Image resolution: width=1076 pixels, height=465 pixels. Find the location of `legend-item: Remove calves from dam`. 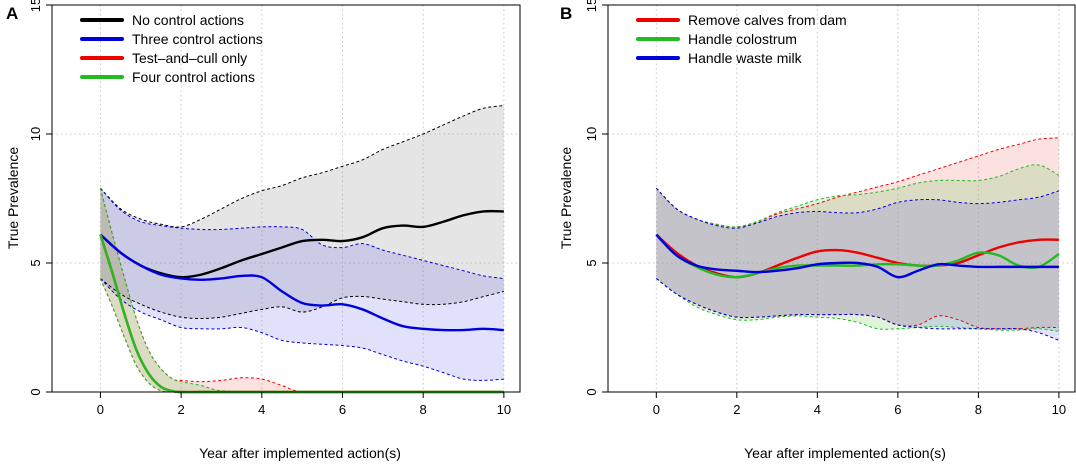

legend-item: Remove calves from dam is located at coordinates (741, 20).